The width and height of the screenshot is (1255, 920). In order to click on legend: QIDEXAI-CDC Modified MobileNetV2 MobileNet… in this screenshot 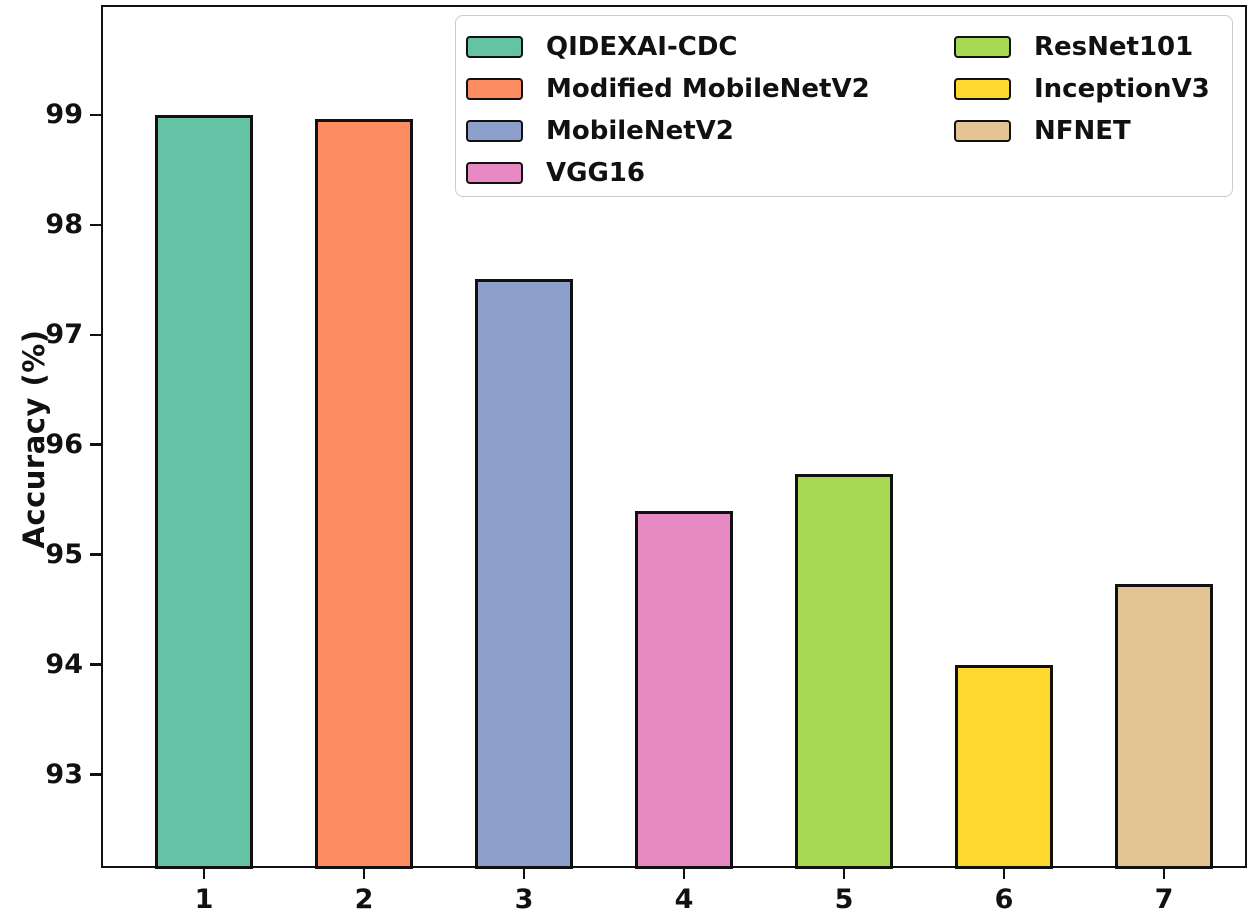, I will do `click(844, 106)`.